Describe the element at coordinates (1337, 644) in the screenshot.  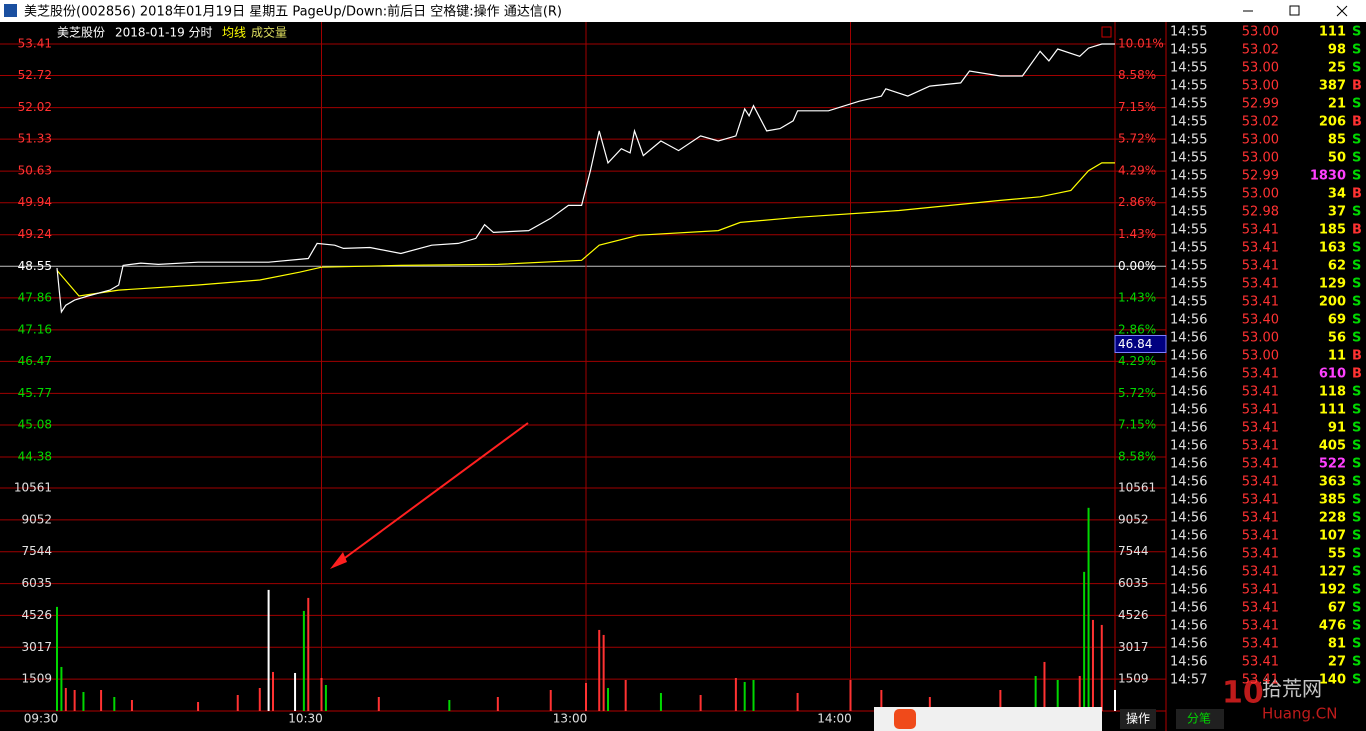
I see `trade-volume: 81` at that location.